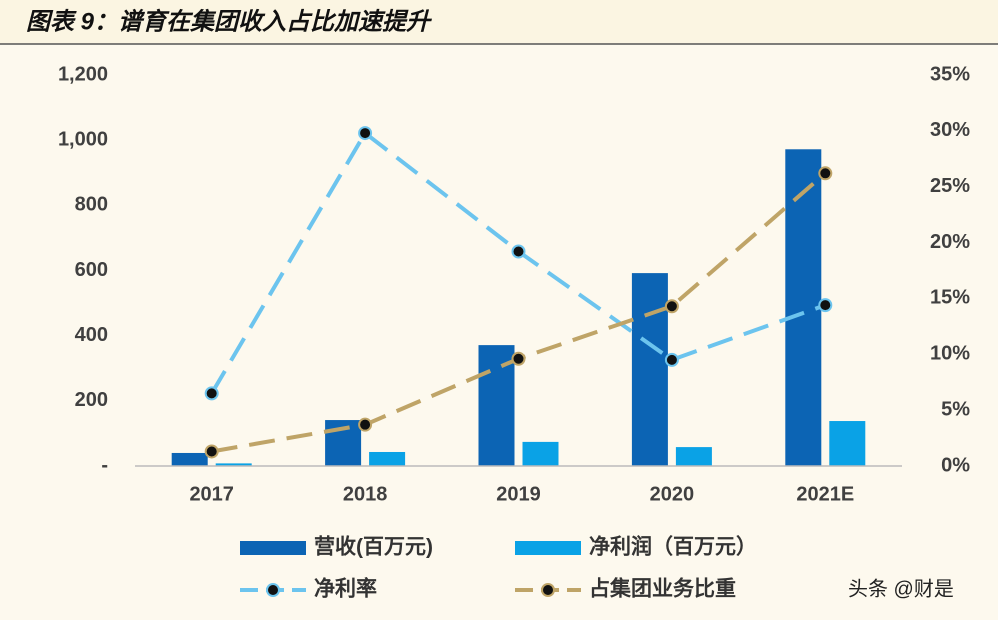  I want to click on y2-tick-label: 20%, so click(950, 242).